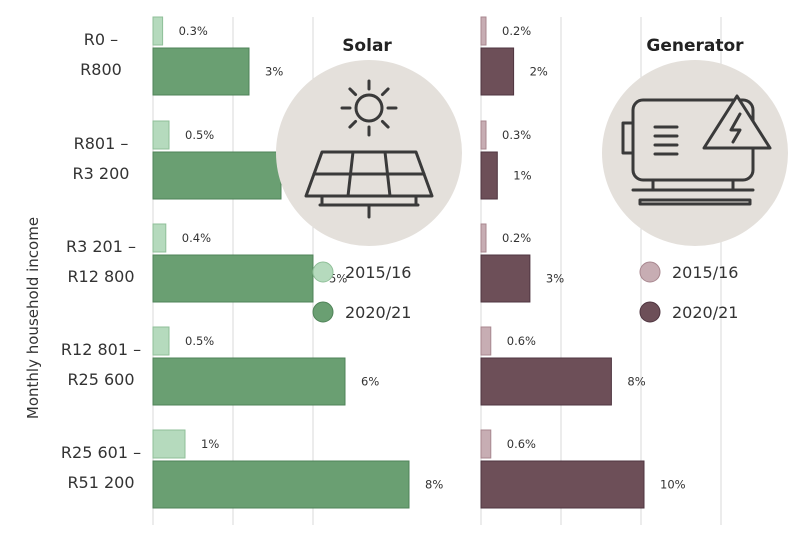  Describe the element at coordinates (100, 482) in the screenshot. I see `category-label: R51 200` at that location.